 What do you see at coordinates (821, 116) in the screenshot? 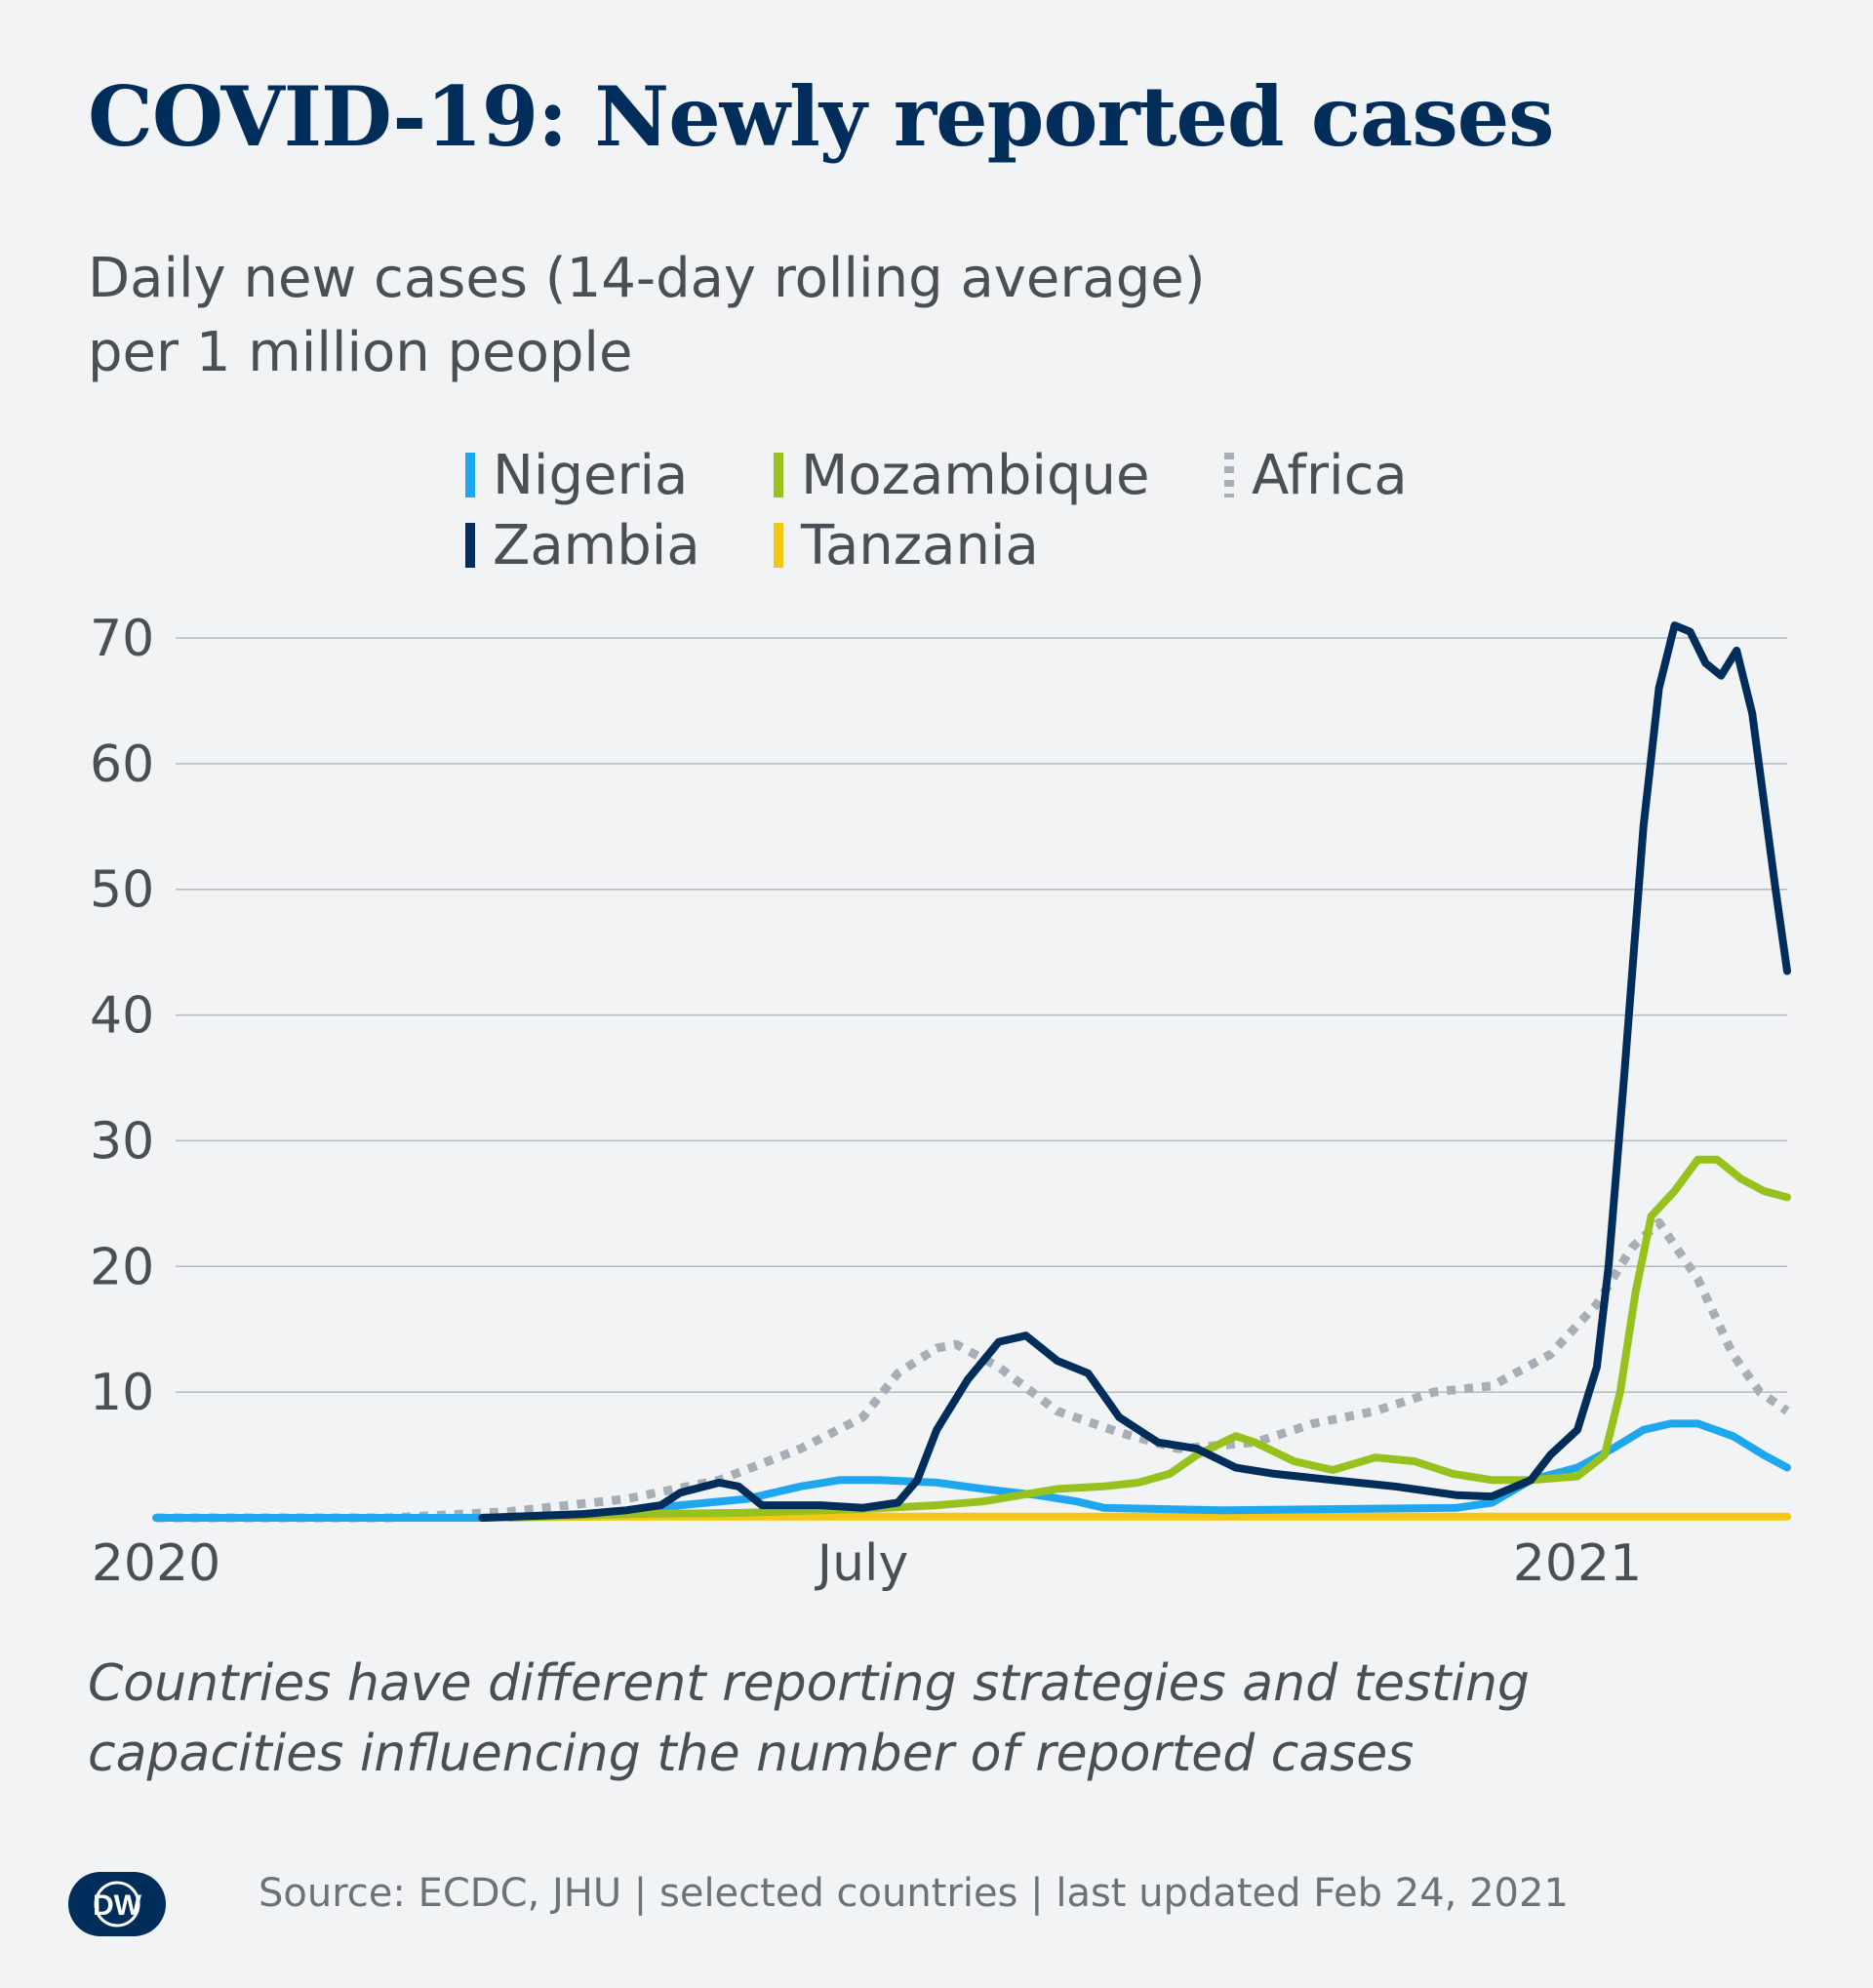
I see `chart-title: COVID-19: Newly reported cases` at bounding box center [821, 116].